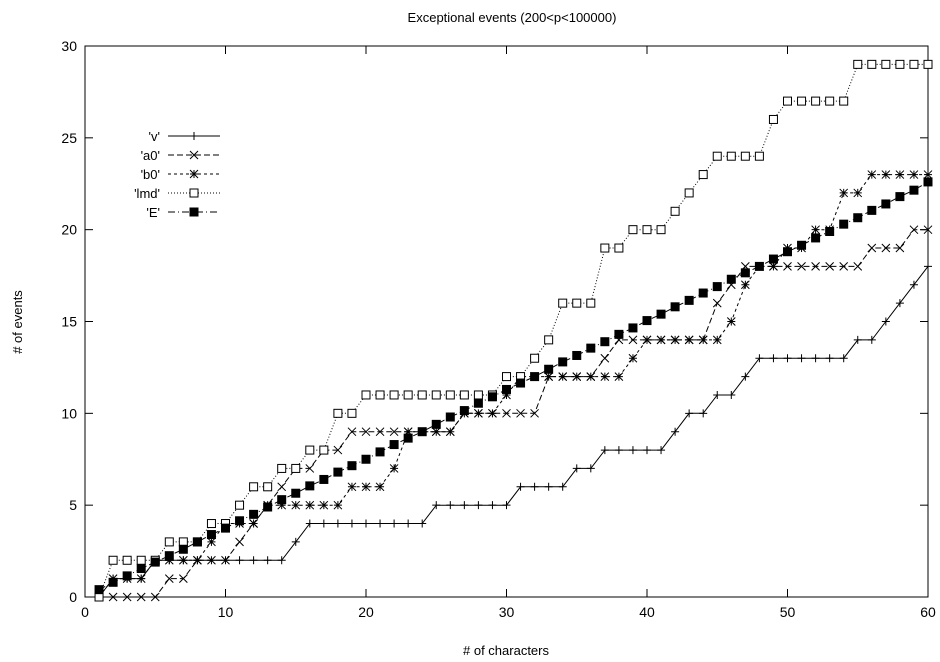 The height and width of the screenshot is (662, 940). Describe the element at coordinates (150, 174) in the screenshot. I see `legend-label: 'b0'` at that location.